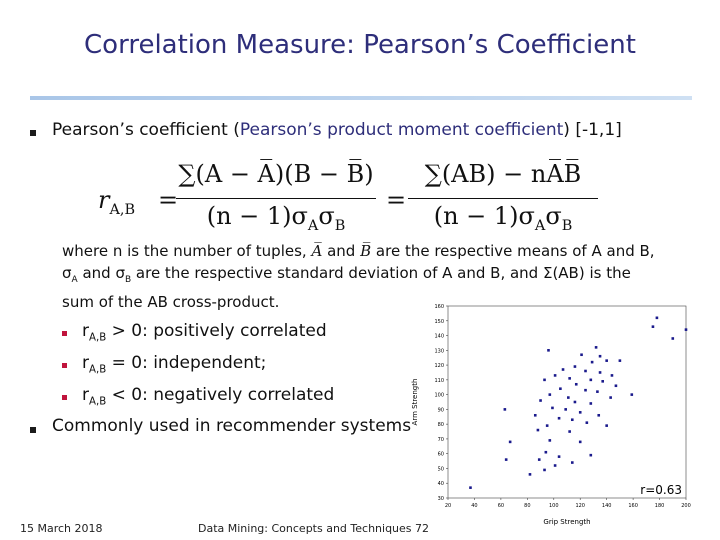 The width and height of the screenshot is (720, 540). Describe the element at coordinates (341, 251) in the screenshot. I see `text: and` at that location.